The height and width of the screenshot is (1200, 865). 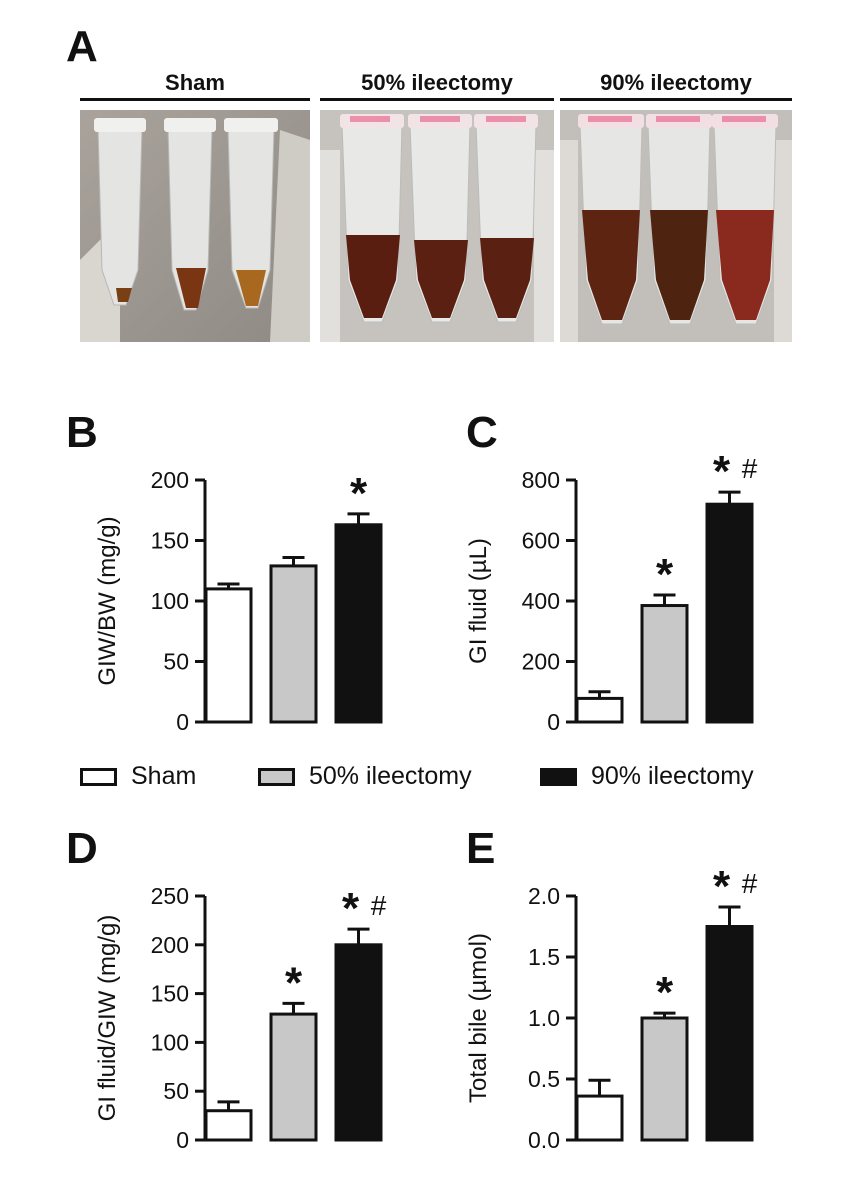 I want to click on legend-swatch-sham, so click(x=98, y=776).